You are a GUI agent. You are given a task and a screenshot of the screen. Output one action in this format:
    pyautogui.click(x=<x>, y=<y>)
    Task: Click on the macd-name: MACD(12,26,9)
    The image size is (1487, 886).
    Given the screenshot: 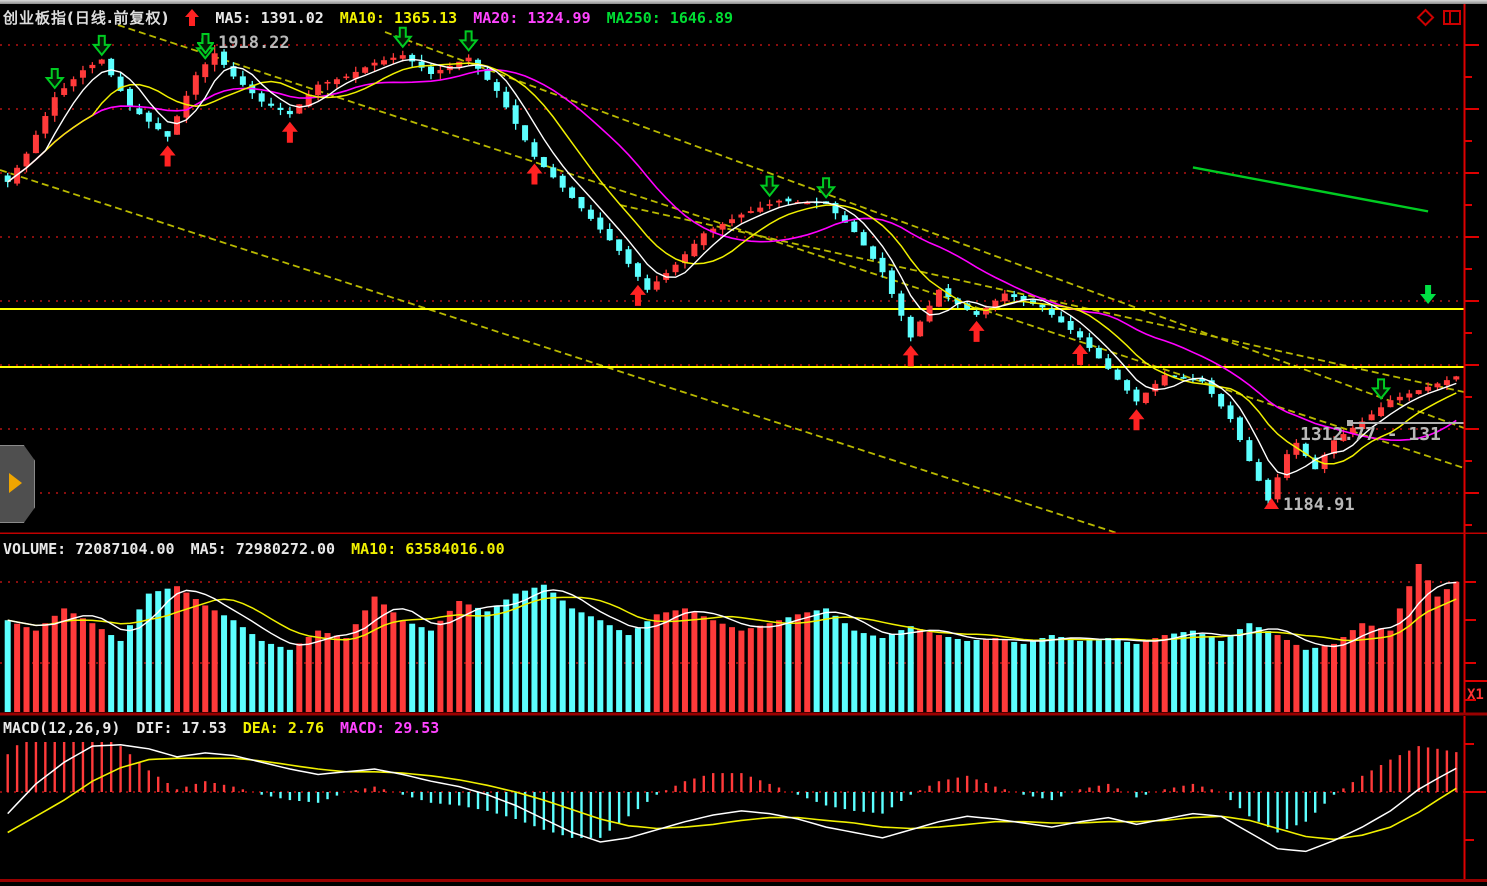 What is the action you would take?
    pyautogui.click(x=62, y=728)
    